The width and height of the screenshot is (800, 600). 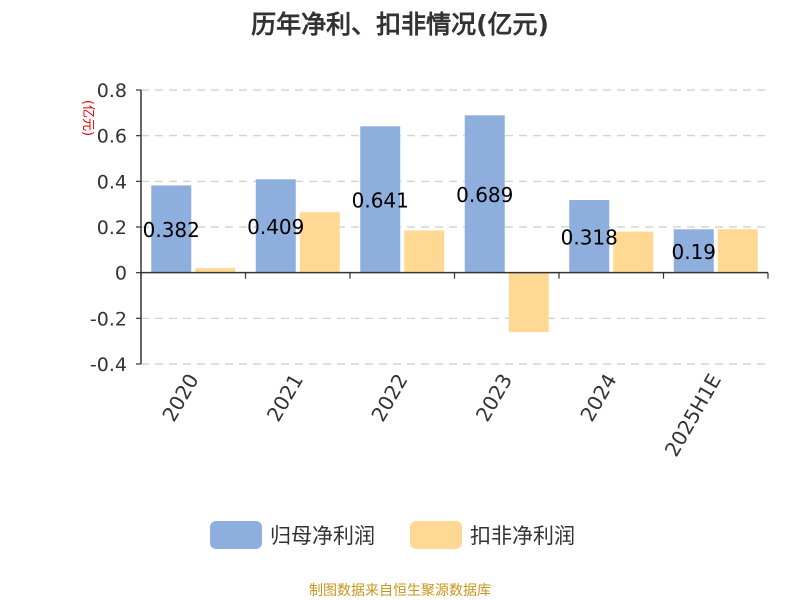 I want to click on y-tick-label: 0.2, so click(x=112, y=228).